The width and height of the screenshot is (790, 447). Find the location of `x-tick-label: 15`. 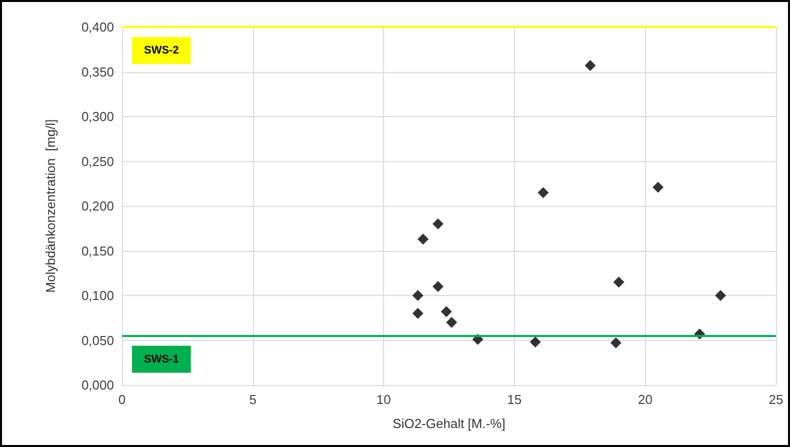

x-tick-label: 15 is located at coordinates (514, 399).